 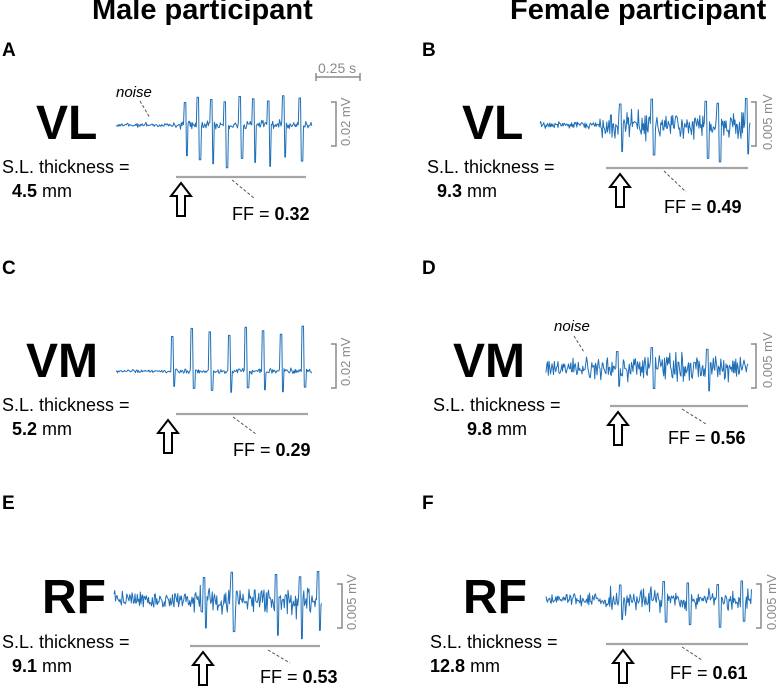 I want to click on ff-label-b: FF = 0.49, so click(x=703, y=207).